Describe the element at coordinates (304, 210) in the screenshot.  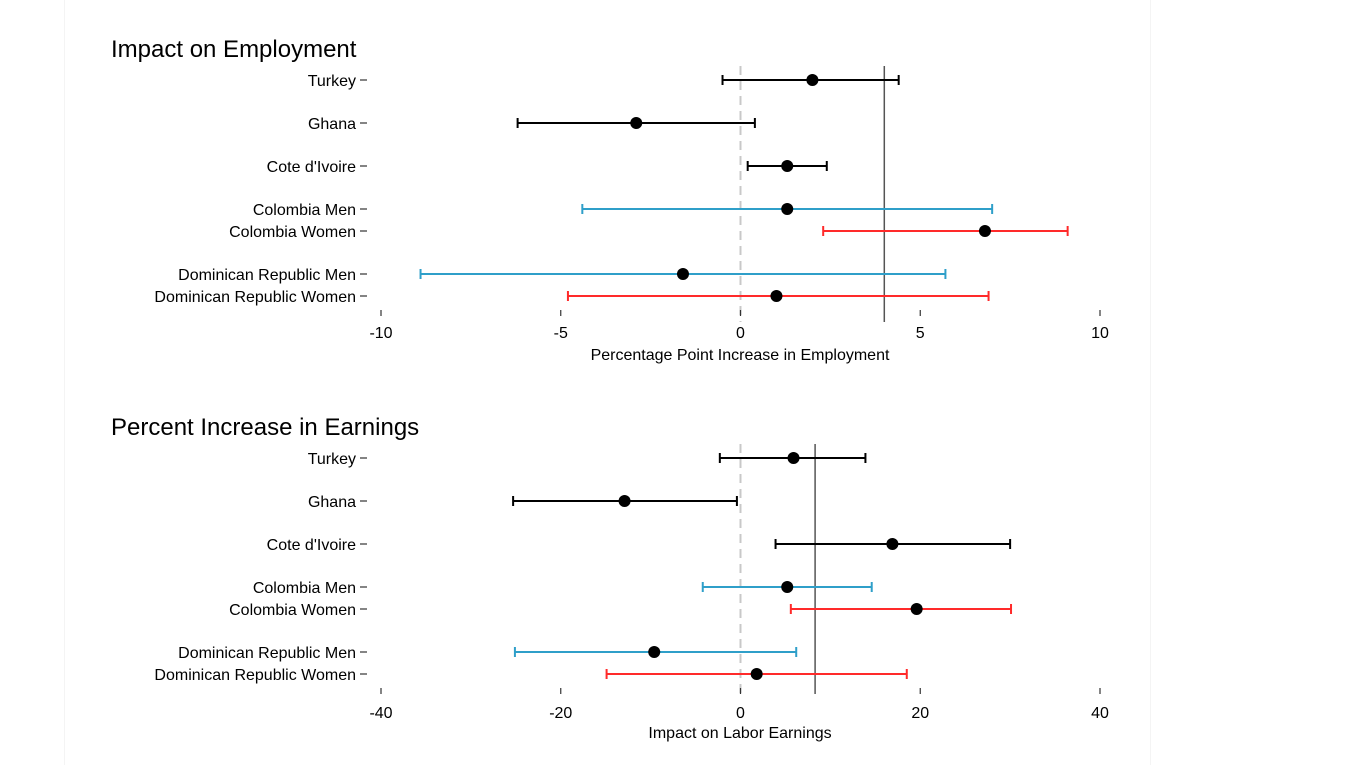
I see `employment-colombia-men-label: Colombia Men` at that location.